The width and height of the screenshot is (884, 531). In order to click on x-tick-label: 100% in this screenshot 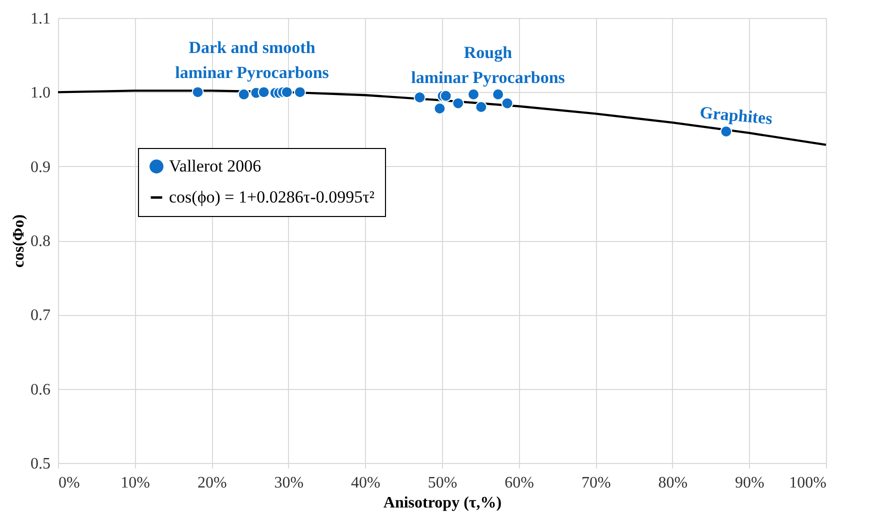, I will do `click(807, 483)`.